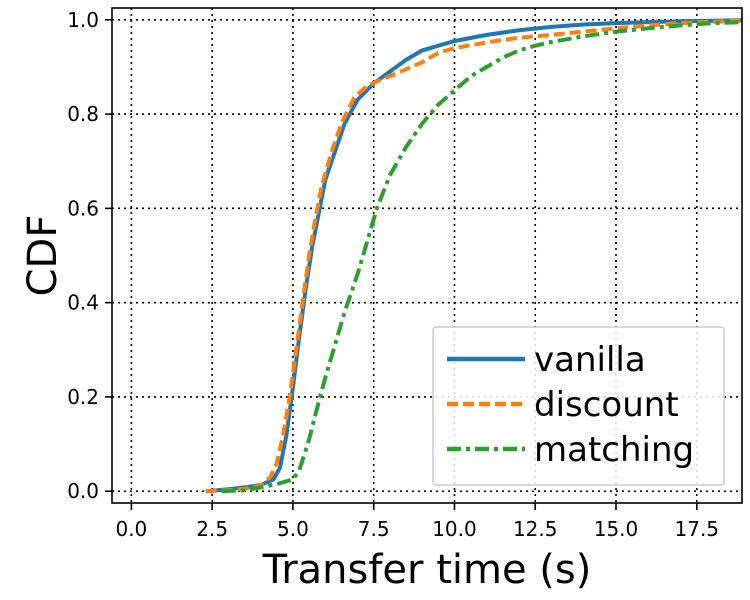 This screenshot has height=600, width=750. What do you see at coordinates (83, 114) in the screenshot?
I see `y-tick-label: 0.8` at bounding box center [83, 114].